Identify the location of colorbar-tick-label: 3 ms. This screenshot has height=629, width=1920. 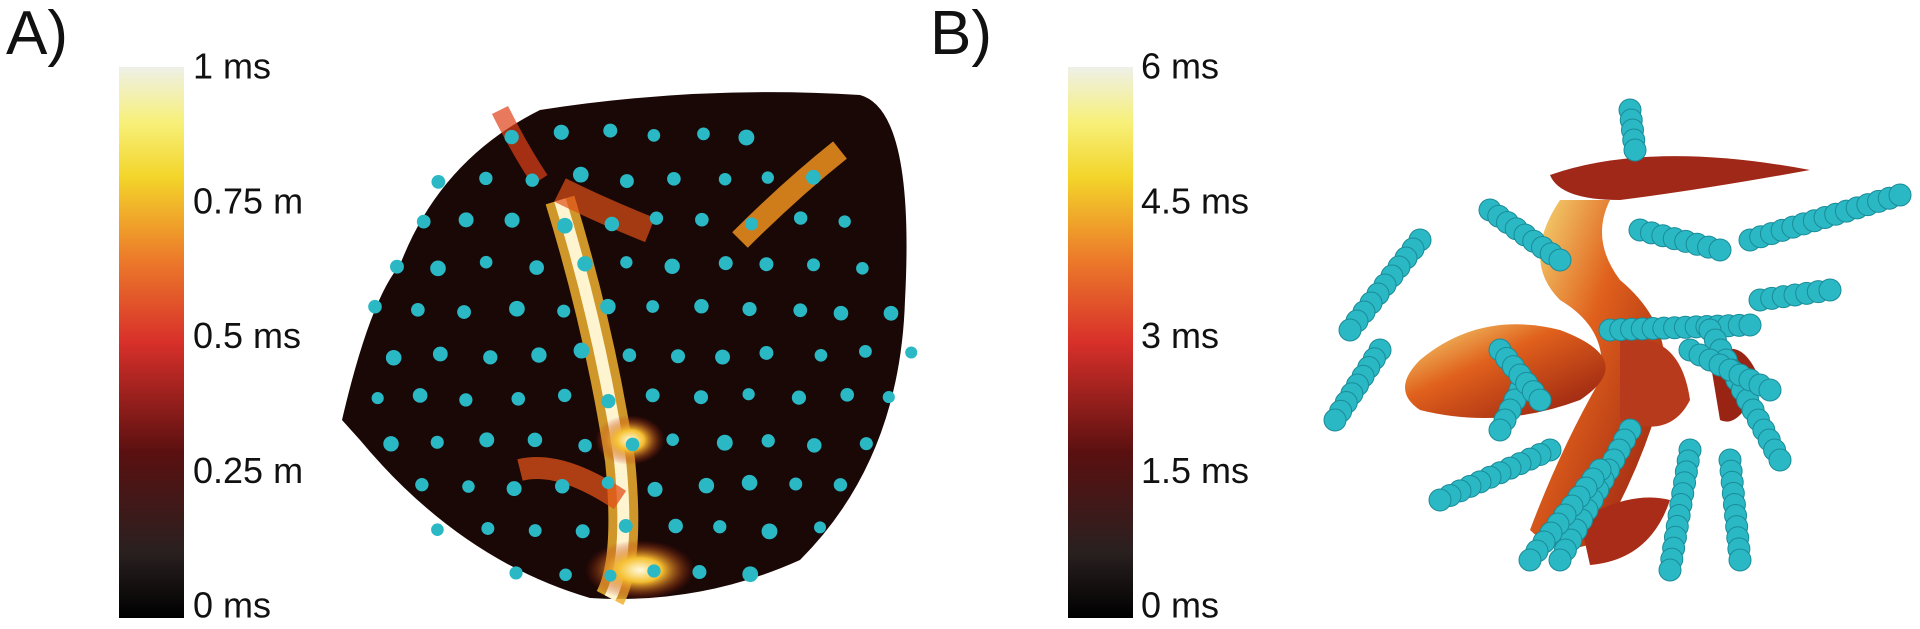
(1180, 335).